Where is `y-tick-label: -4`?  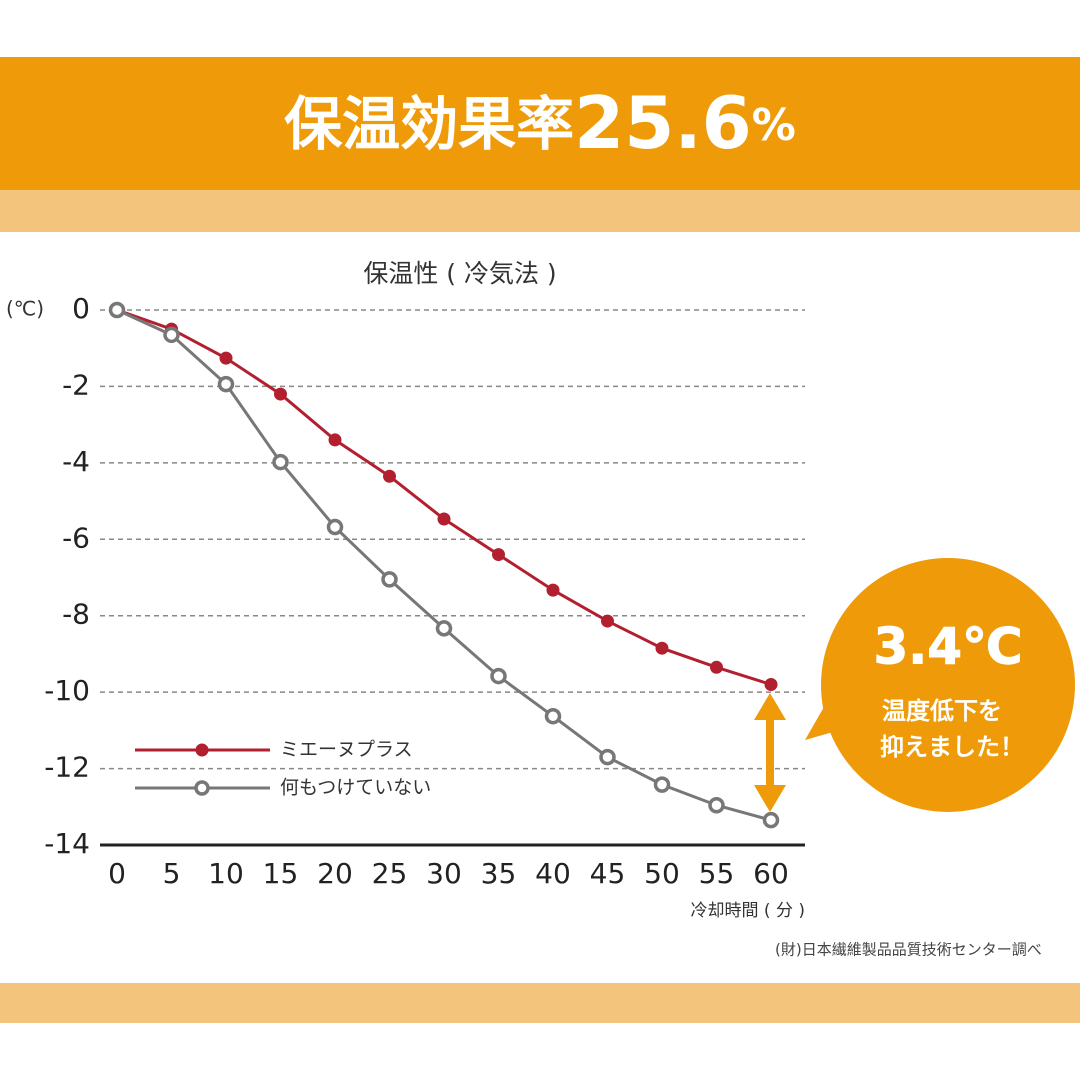
y-tick-label: -4 is located at coordinates (76, 461).